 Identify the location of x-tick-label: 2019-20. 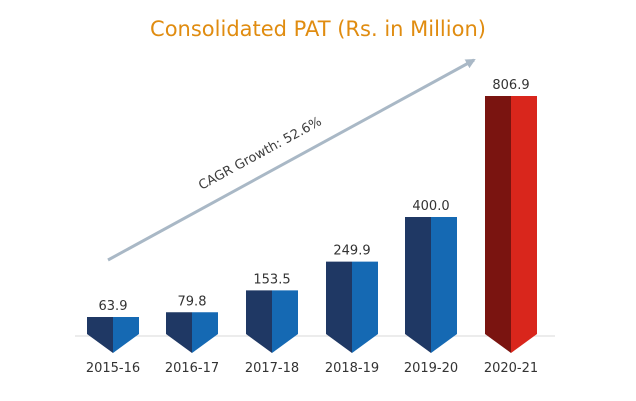
(431, 368).